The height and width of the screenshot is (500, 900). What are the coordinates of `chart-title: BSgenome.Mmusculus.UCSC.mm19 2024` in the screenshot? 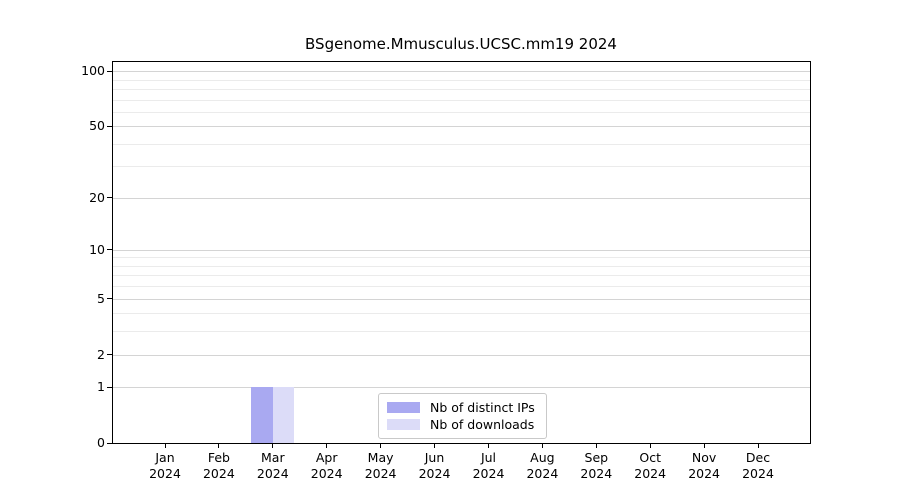 It's located at (461, 44).